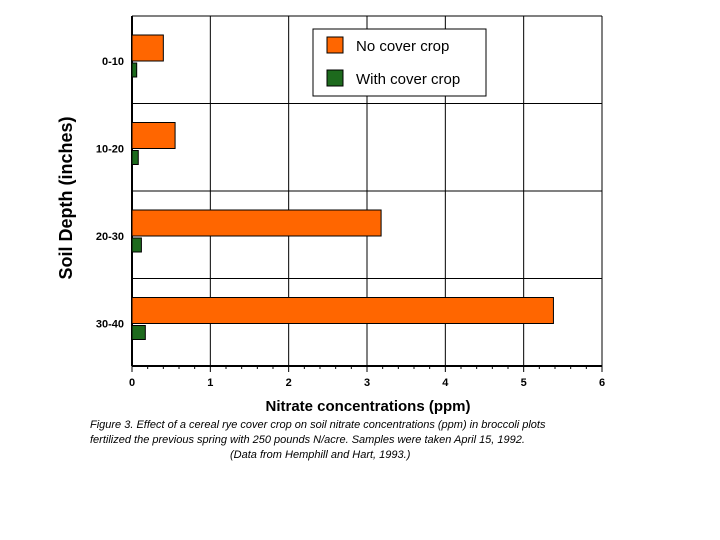 Image resolution: width=720 pixels, height=540 pixels. I want to click on x-tick-label: 2, so click(289, 383).